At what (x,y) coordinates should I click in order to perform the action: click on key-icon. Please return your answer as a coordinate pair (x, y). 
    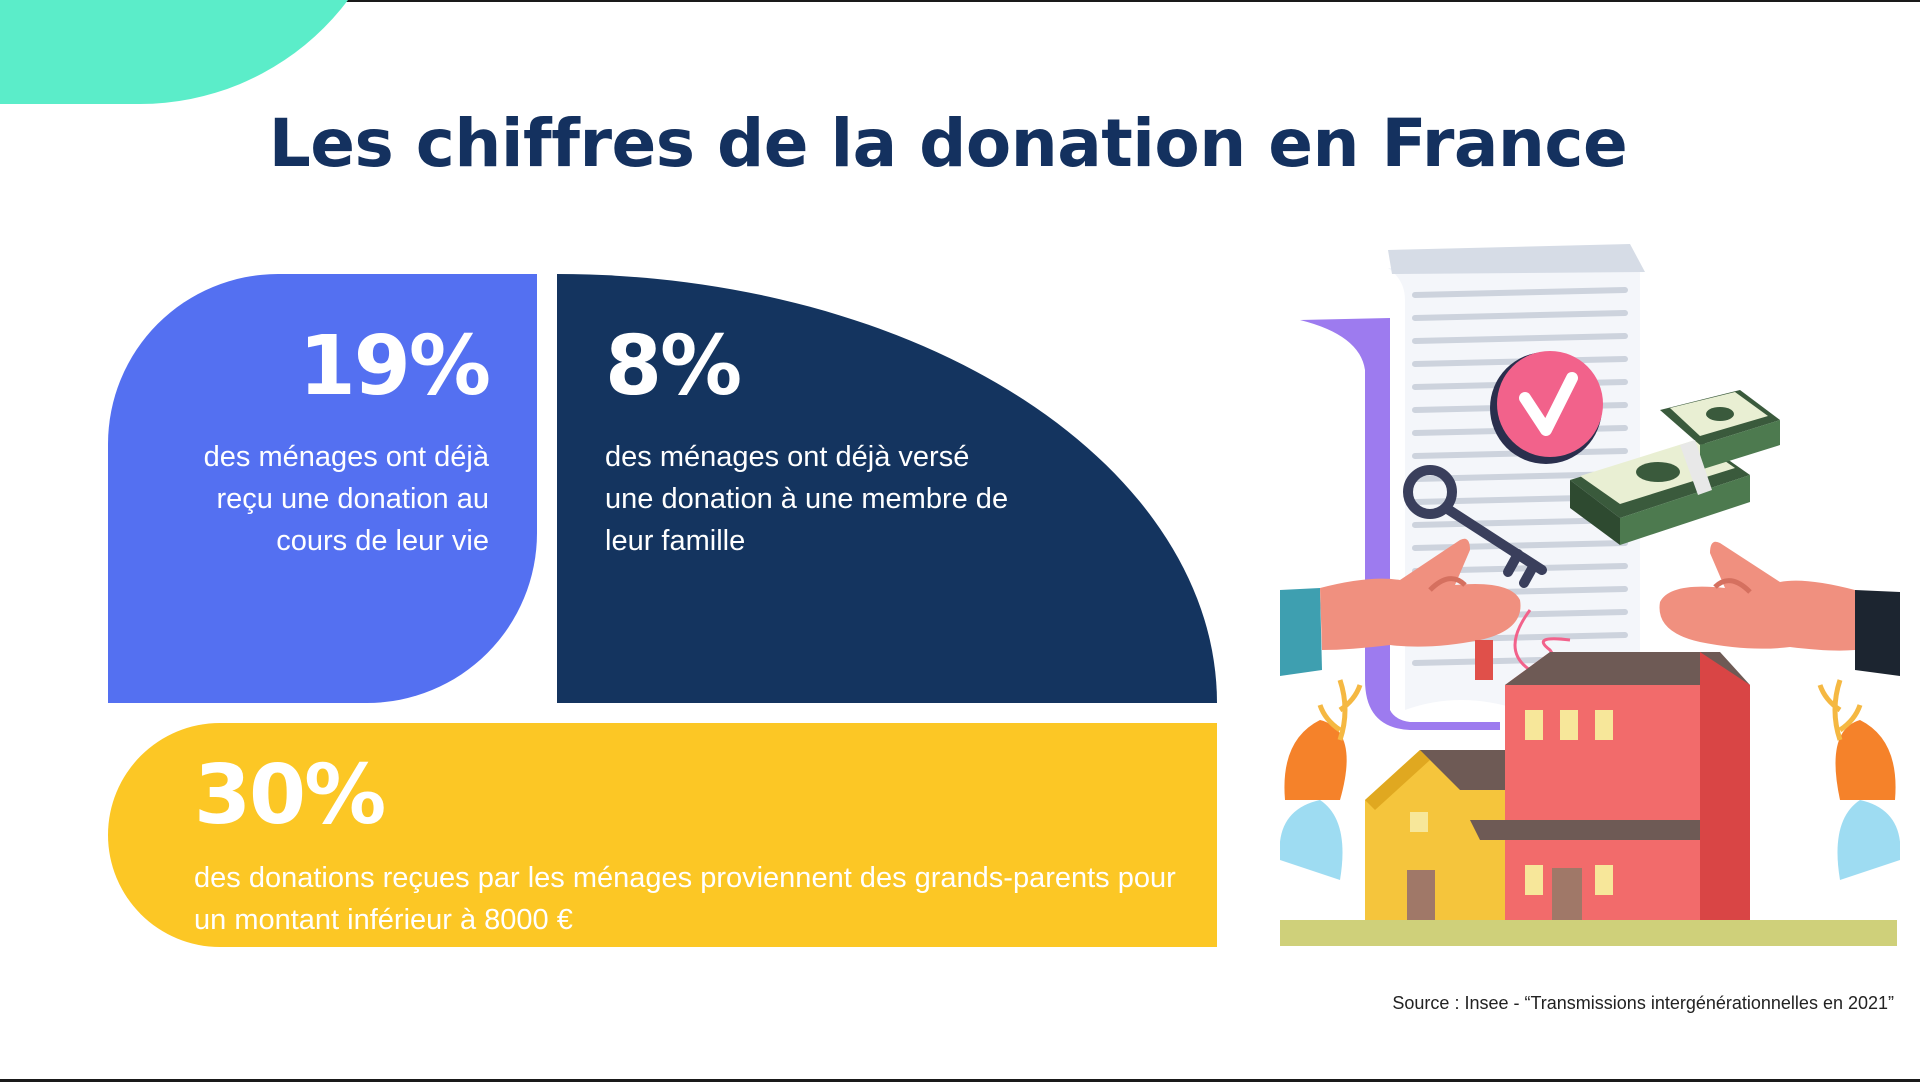
    Looking at the image, I should click on (1475, 526).